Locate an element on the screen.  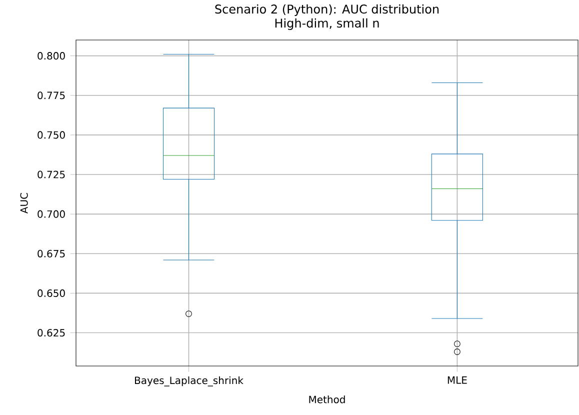
y-tick-label: 0.750 is located at coordinates (51, 135).